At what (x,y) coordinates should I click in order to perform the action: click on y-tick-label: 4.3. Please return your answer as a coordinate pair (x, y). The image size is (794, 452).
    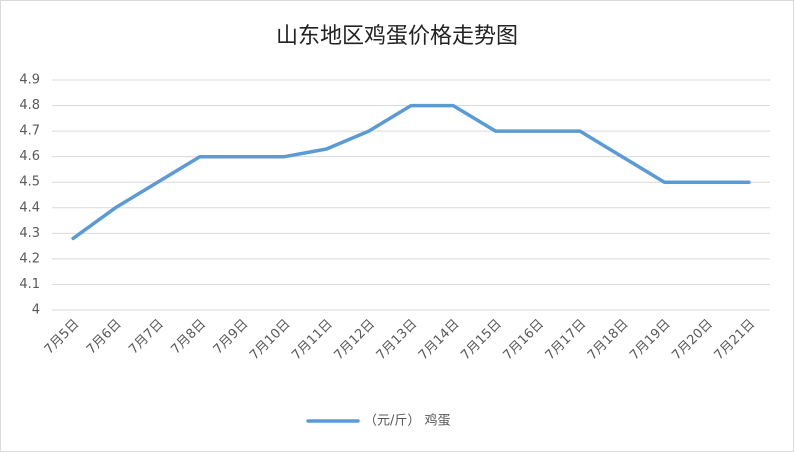
    Looking at the image, I should click on (29, 233).